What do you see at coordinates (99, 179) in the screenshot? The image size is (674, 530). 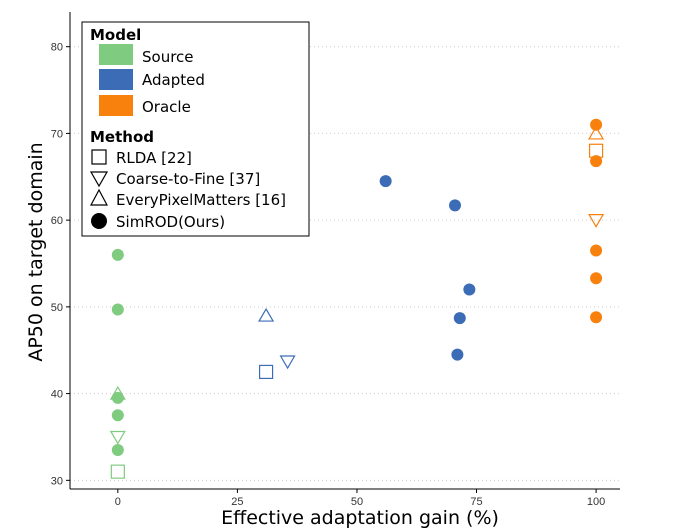 I see `legend-triangle-down-icon` at bounding box center [99, 179].